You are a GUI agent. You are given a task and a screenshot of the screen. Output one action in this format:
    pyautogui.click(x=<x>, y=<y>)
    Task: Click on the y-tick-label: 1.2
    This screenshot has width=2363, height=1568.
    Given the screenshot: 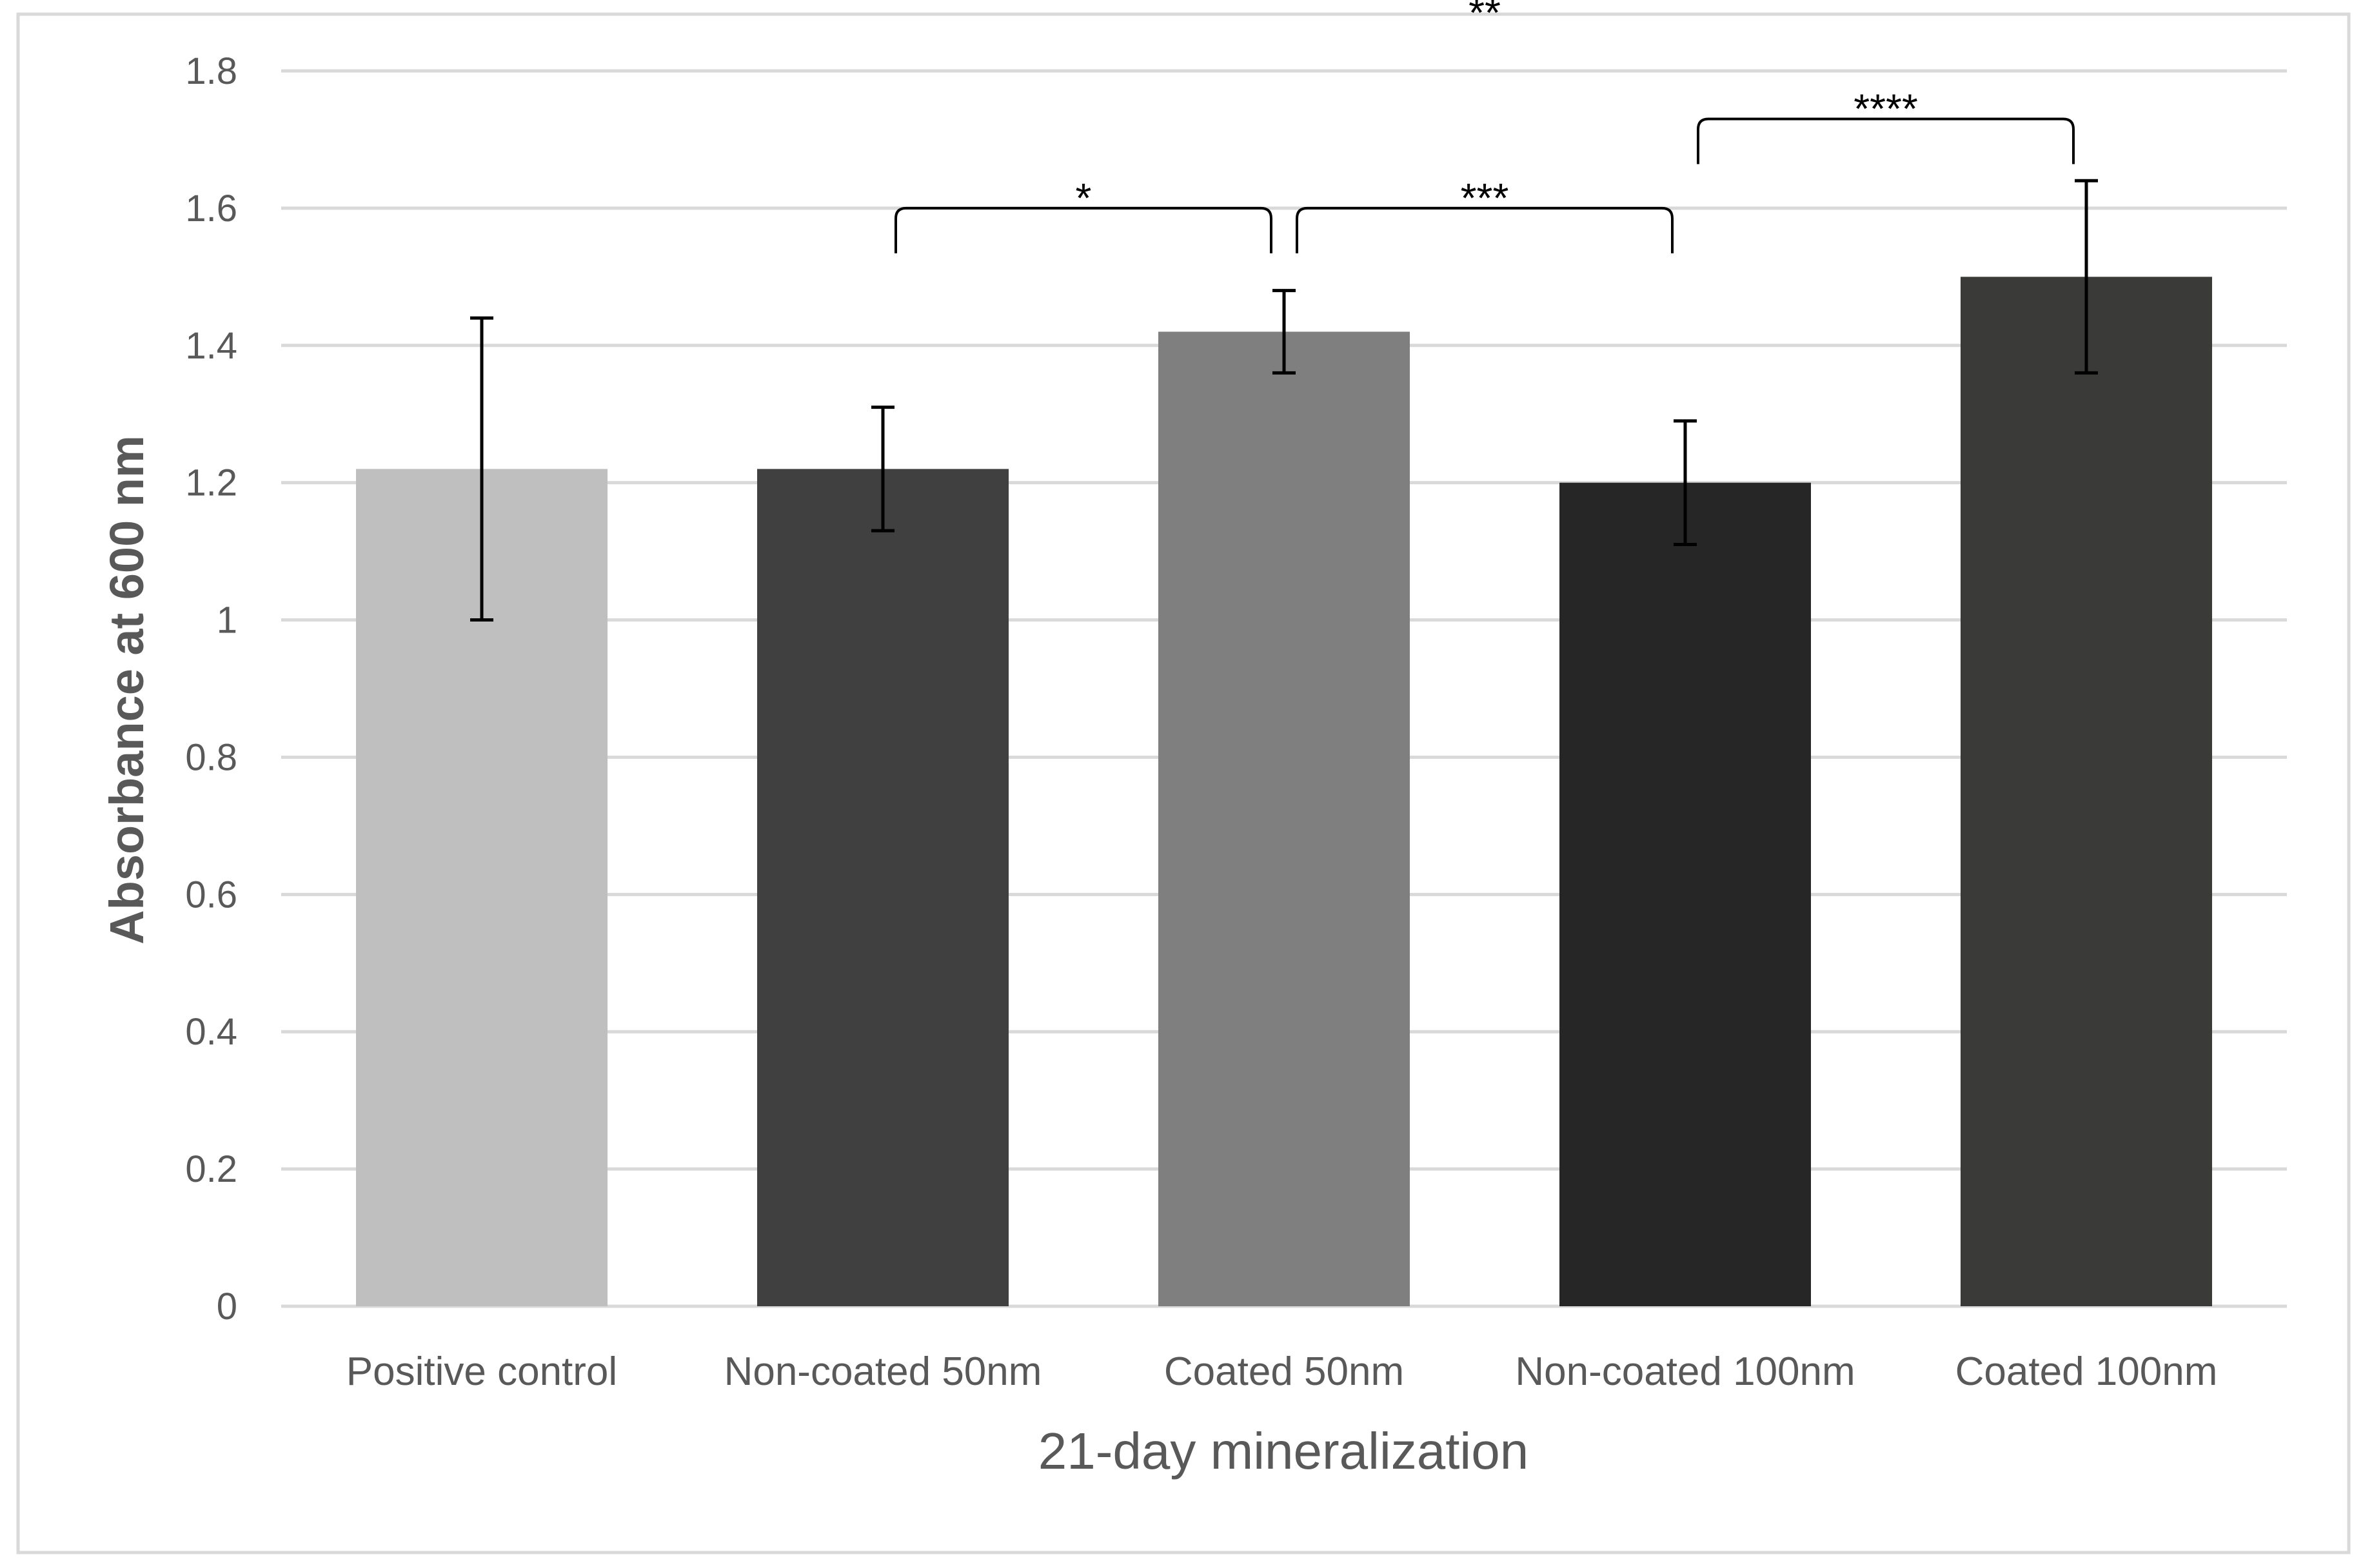 What is the action you would take?
    pyautogui.click(x=211, y=483)
    